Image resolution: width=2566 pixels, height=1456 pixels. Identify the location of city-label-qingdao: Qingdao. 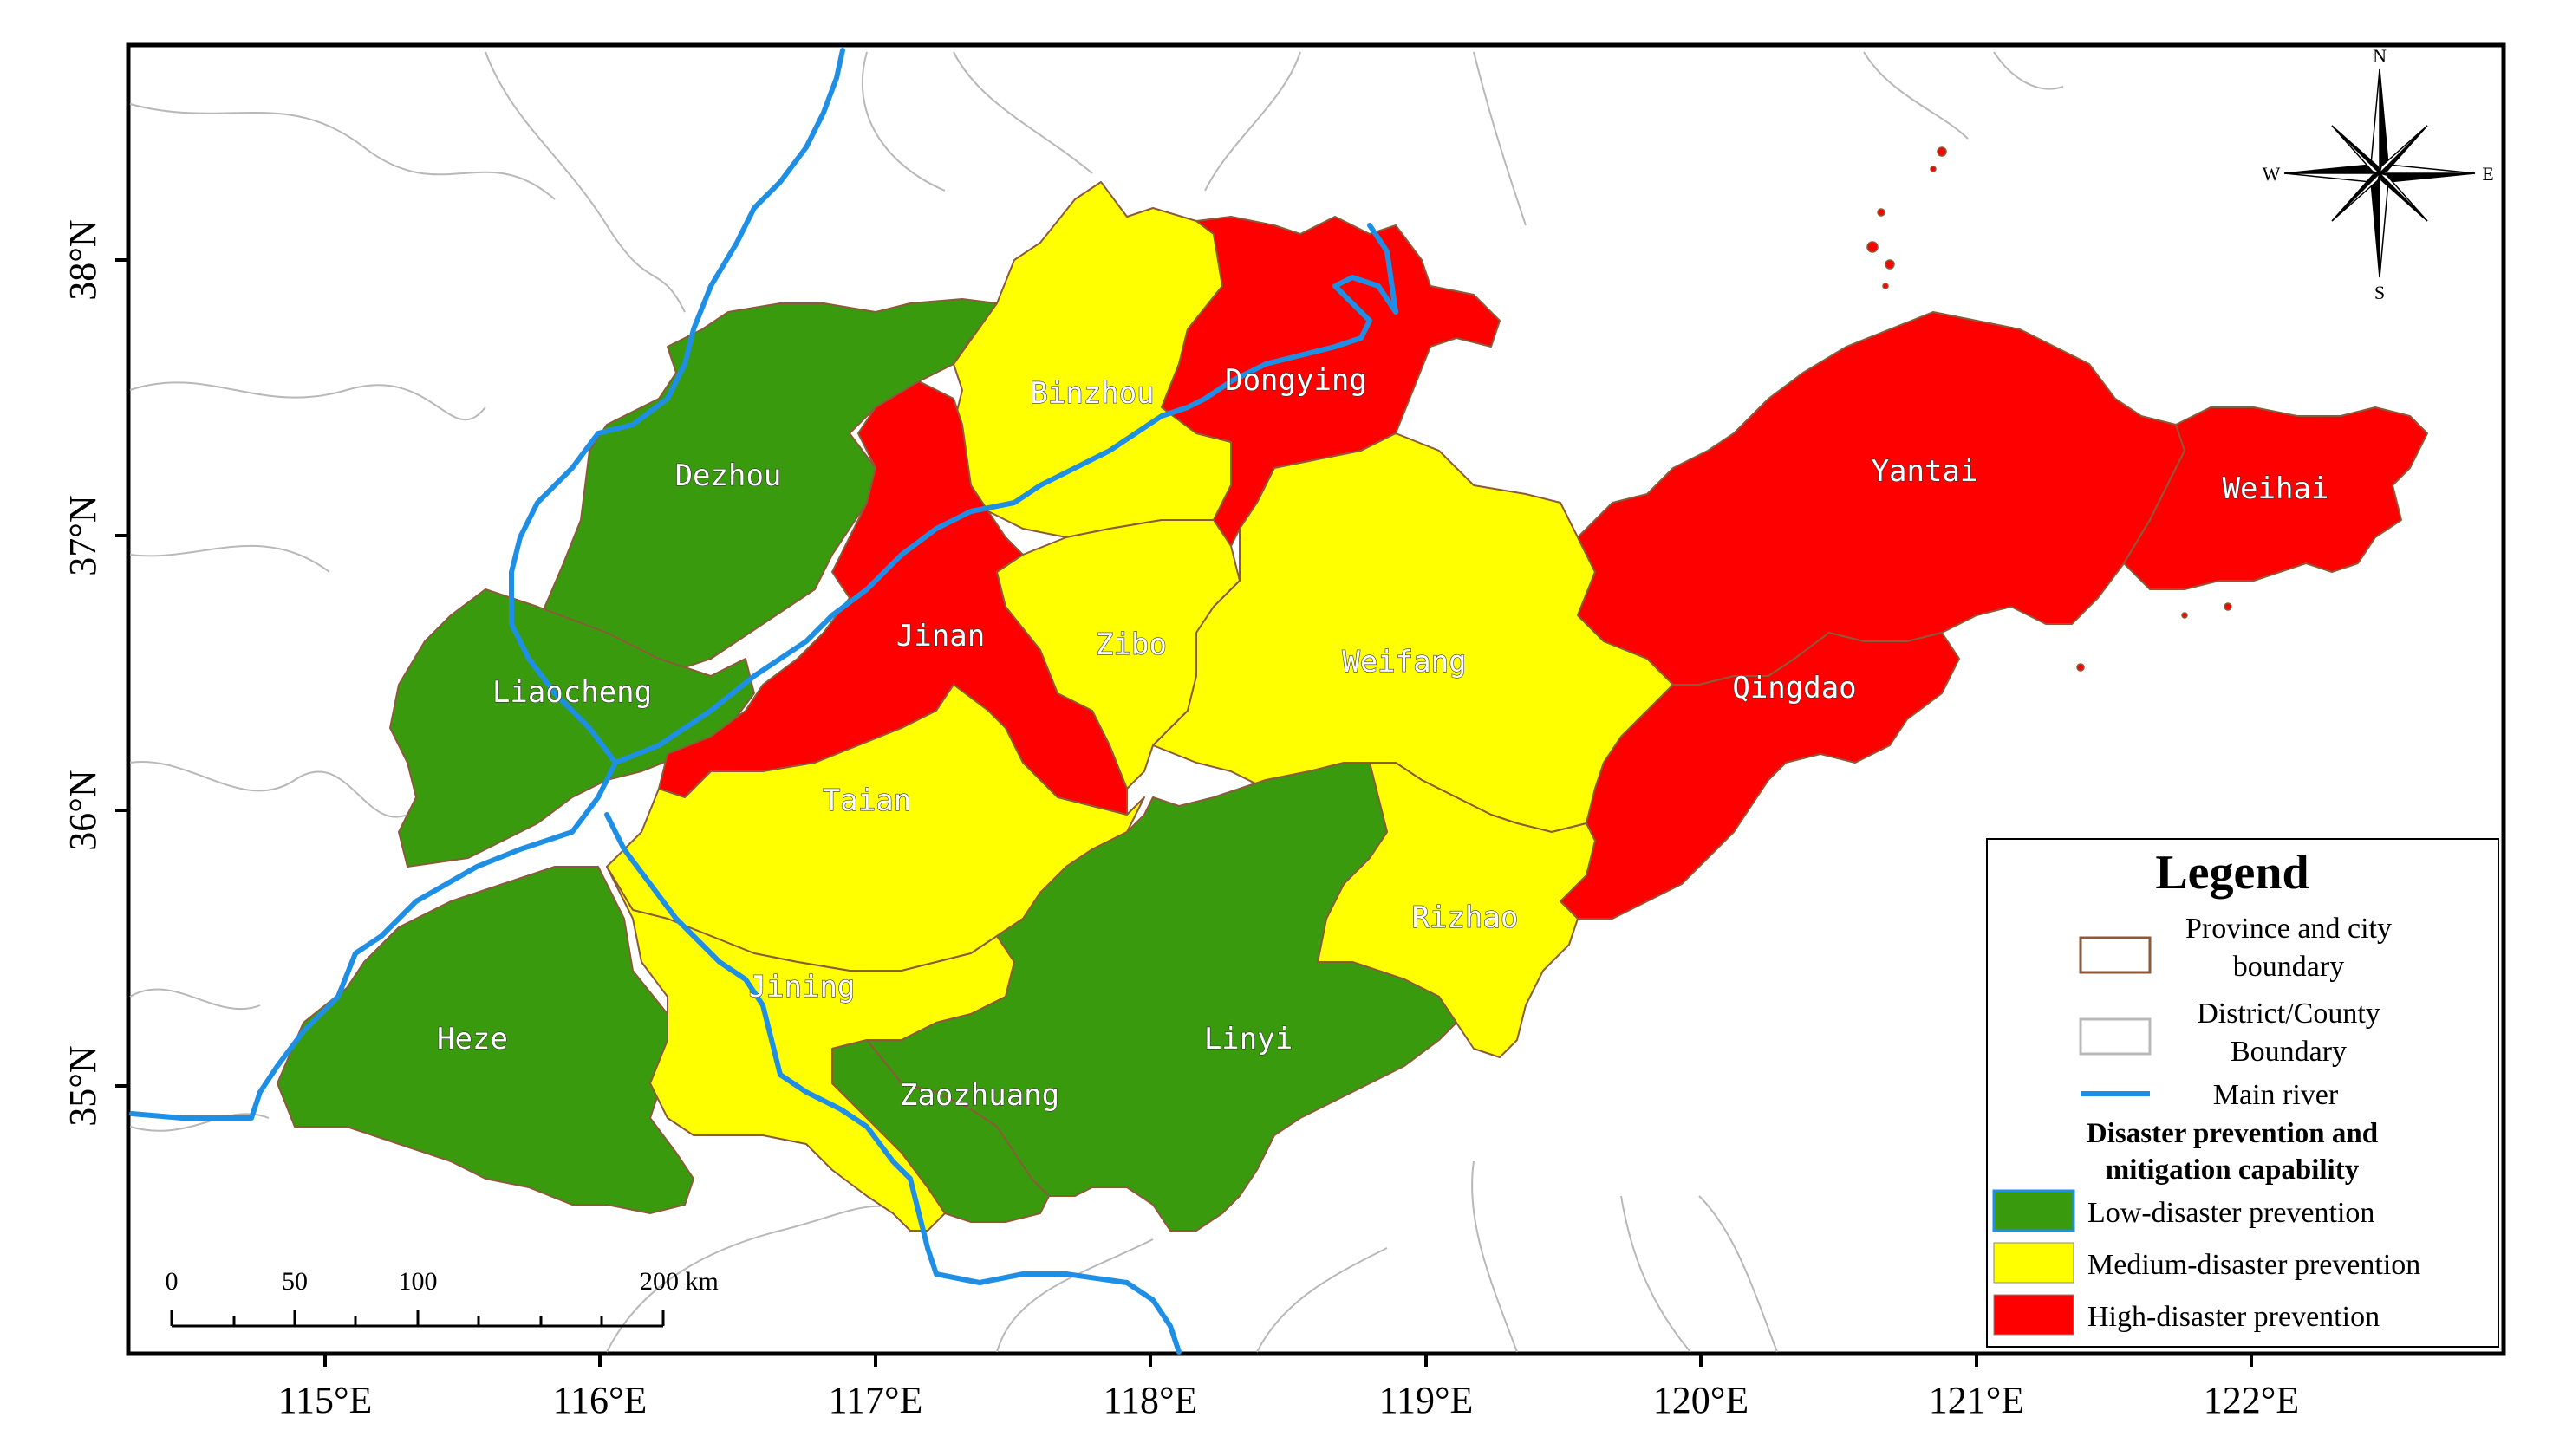
(1794, 688).